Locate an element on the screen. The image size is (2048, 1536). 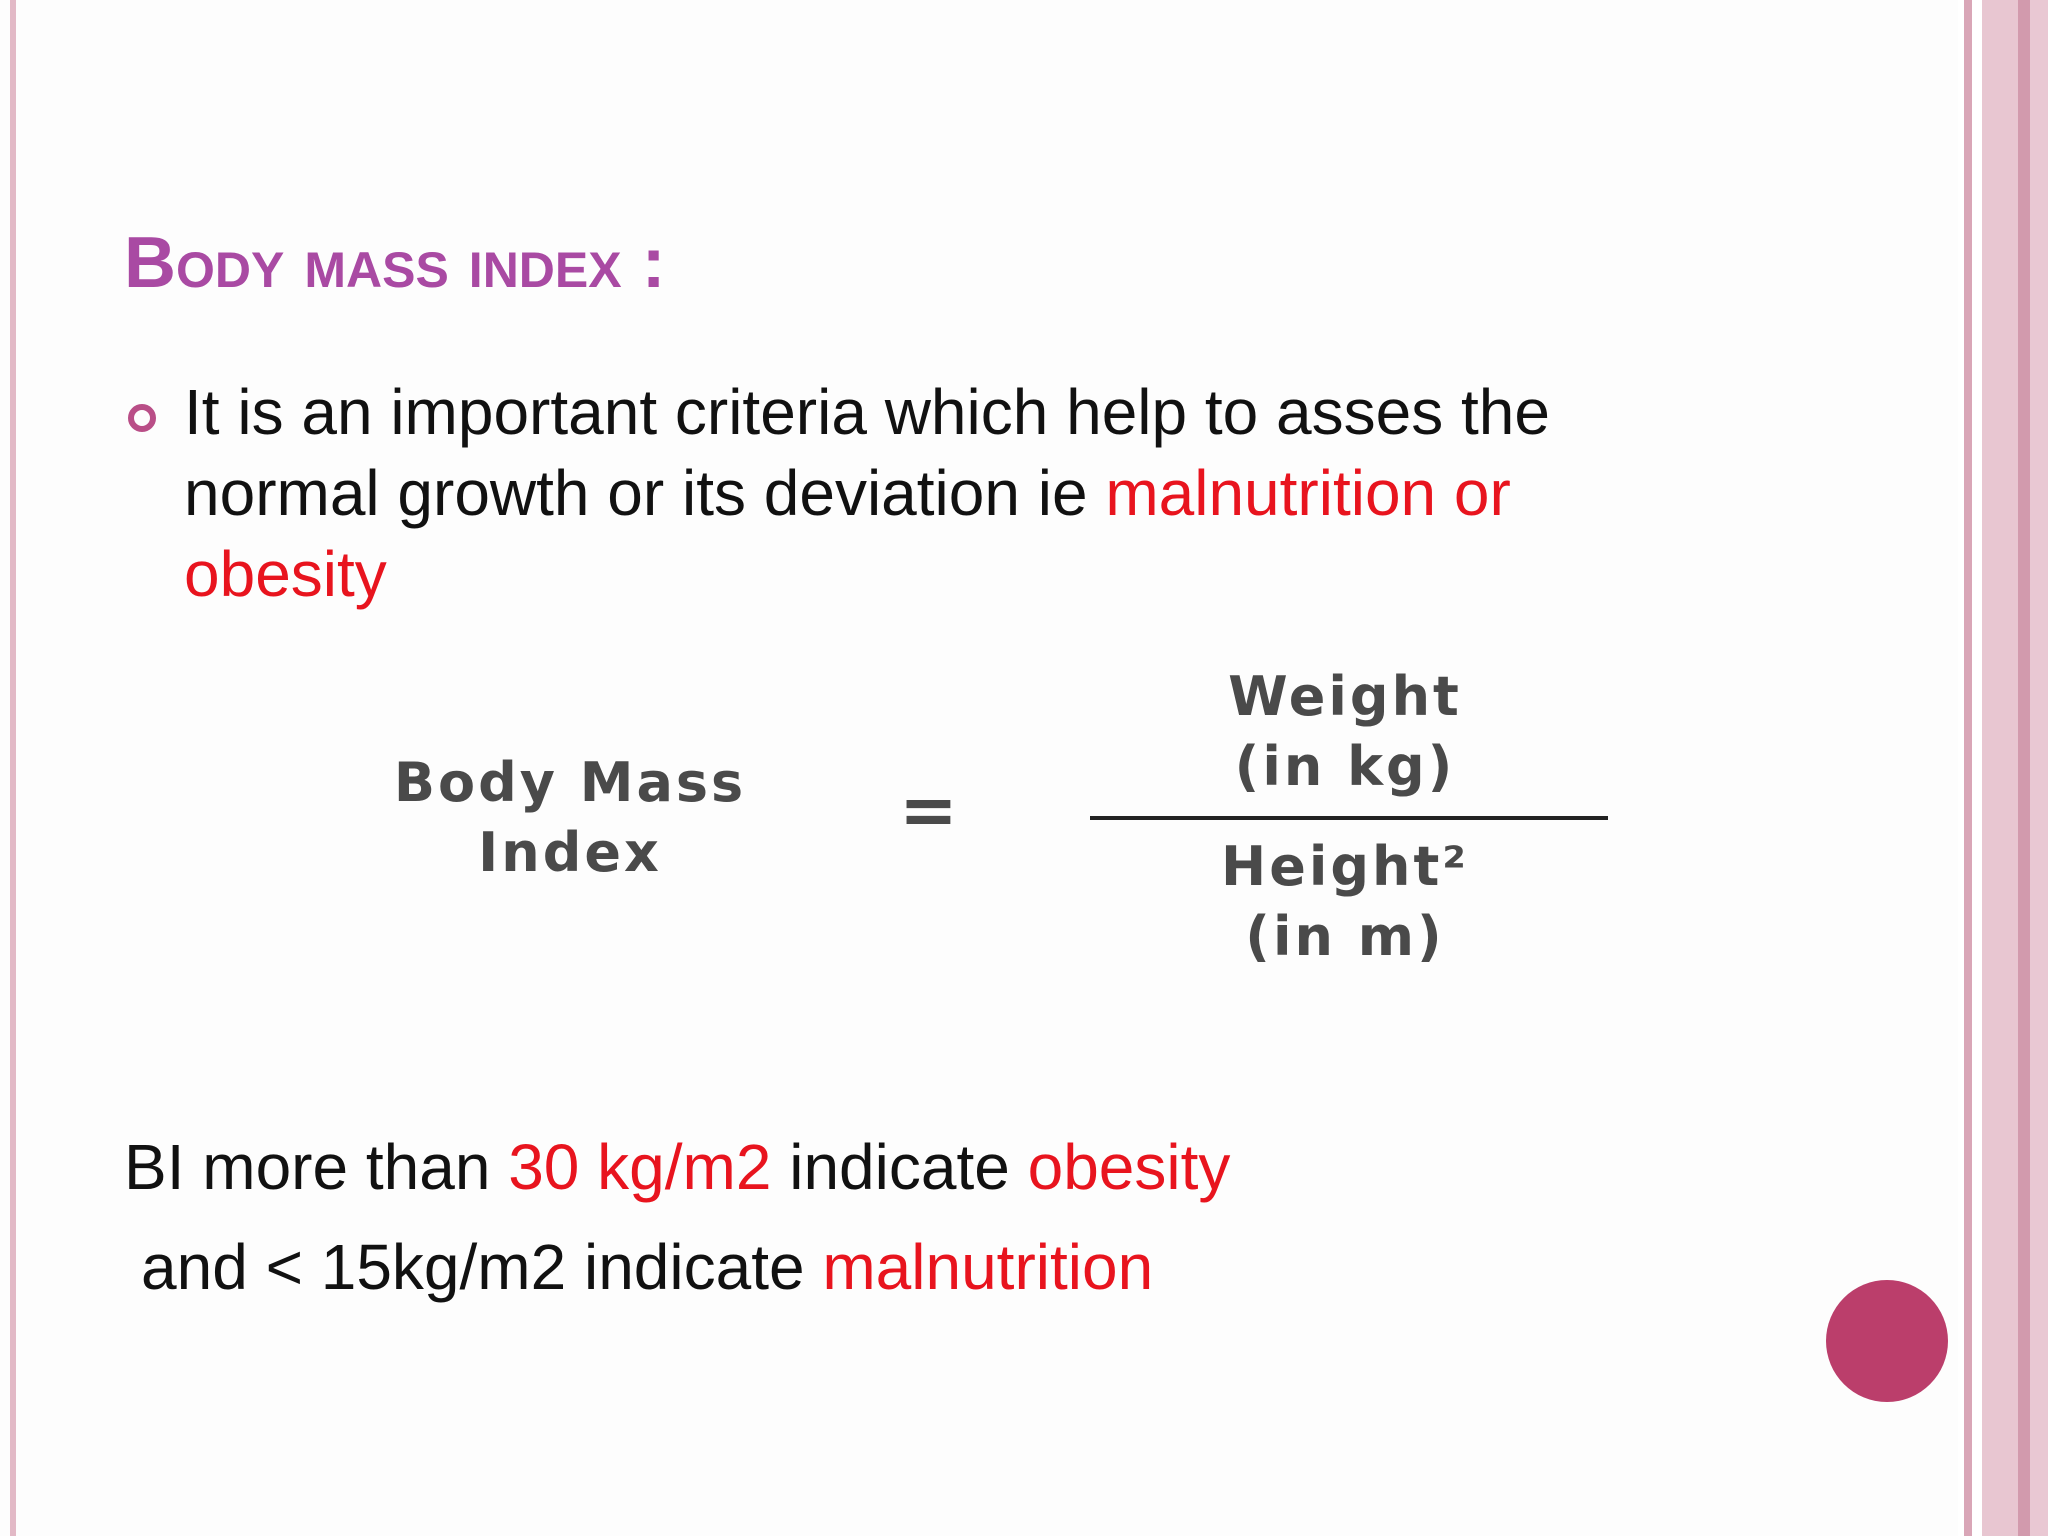
fraction-line is located at coordinates (1349, 818).